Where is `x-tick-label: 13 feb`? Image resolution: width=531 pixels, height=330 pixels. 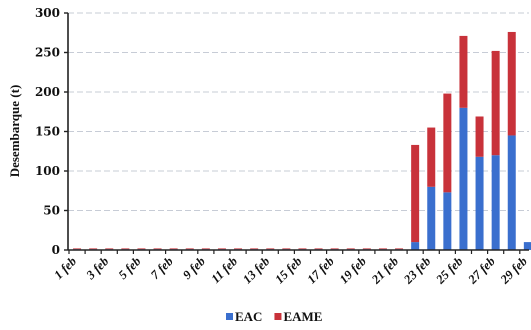 x-tick-label: 13 feb is located at coordinates (256, 270).